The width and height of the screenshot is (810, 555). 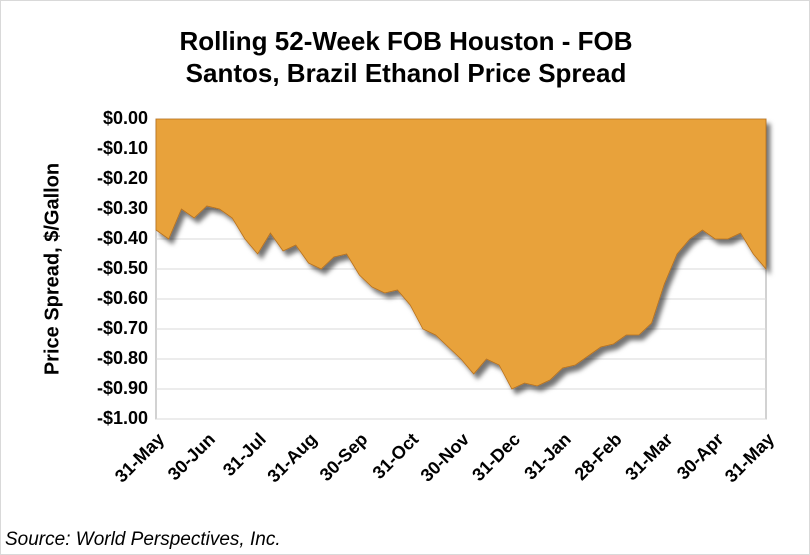 What do you see at coordinates (396, 456) in the screenshot?
I see `x-tick-label: 31-Oct` at bounding box center [396, 456].